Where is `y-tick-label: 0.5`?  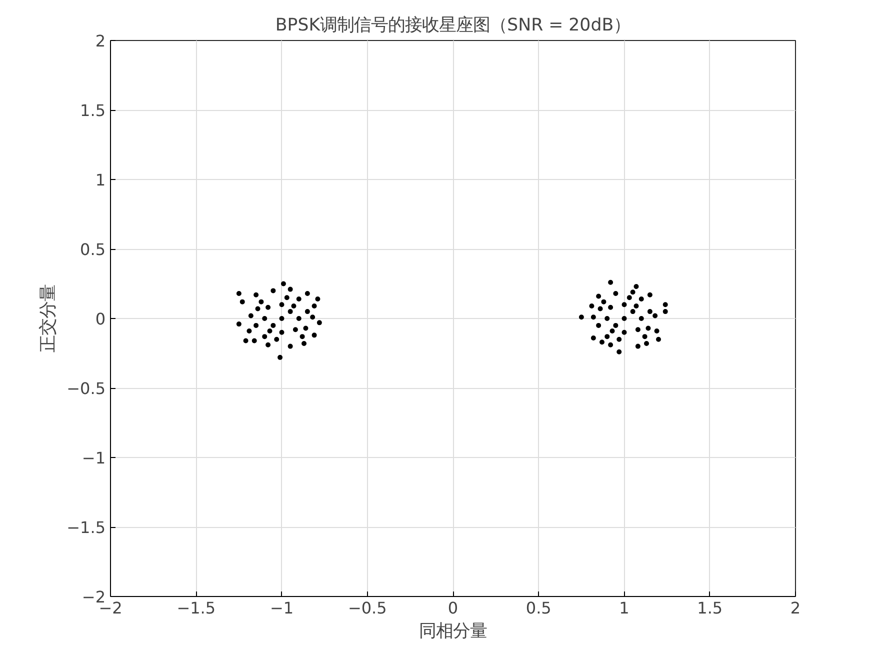
y-tick-label: 0.5 is located at coordinates (93, 249).